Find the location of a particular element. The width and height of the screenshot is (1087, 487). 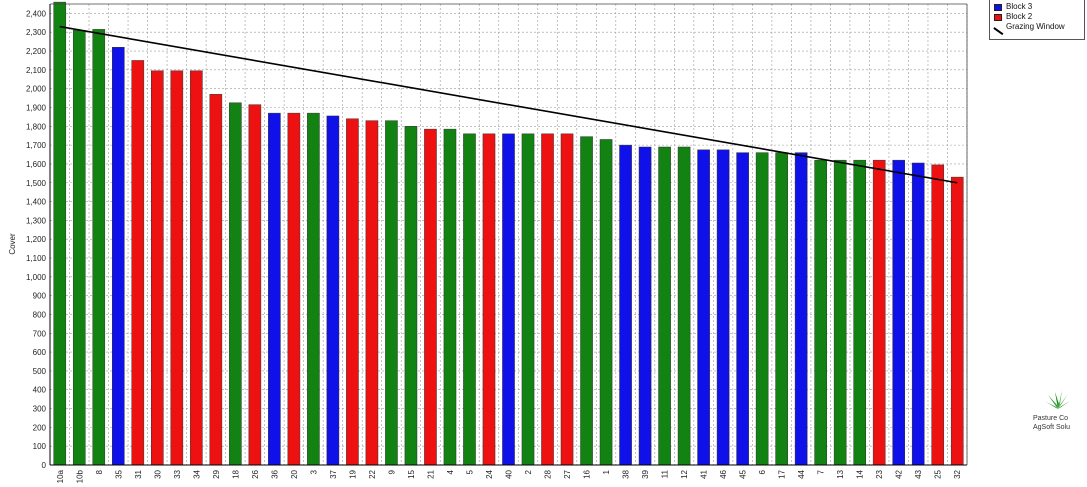

x-tick-label: 9 is located at coordinates (391, 471).